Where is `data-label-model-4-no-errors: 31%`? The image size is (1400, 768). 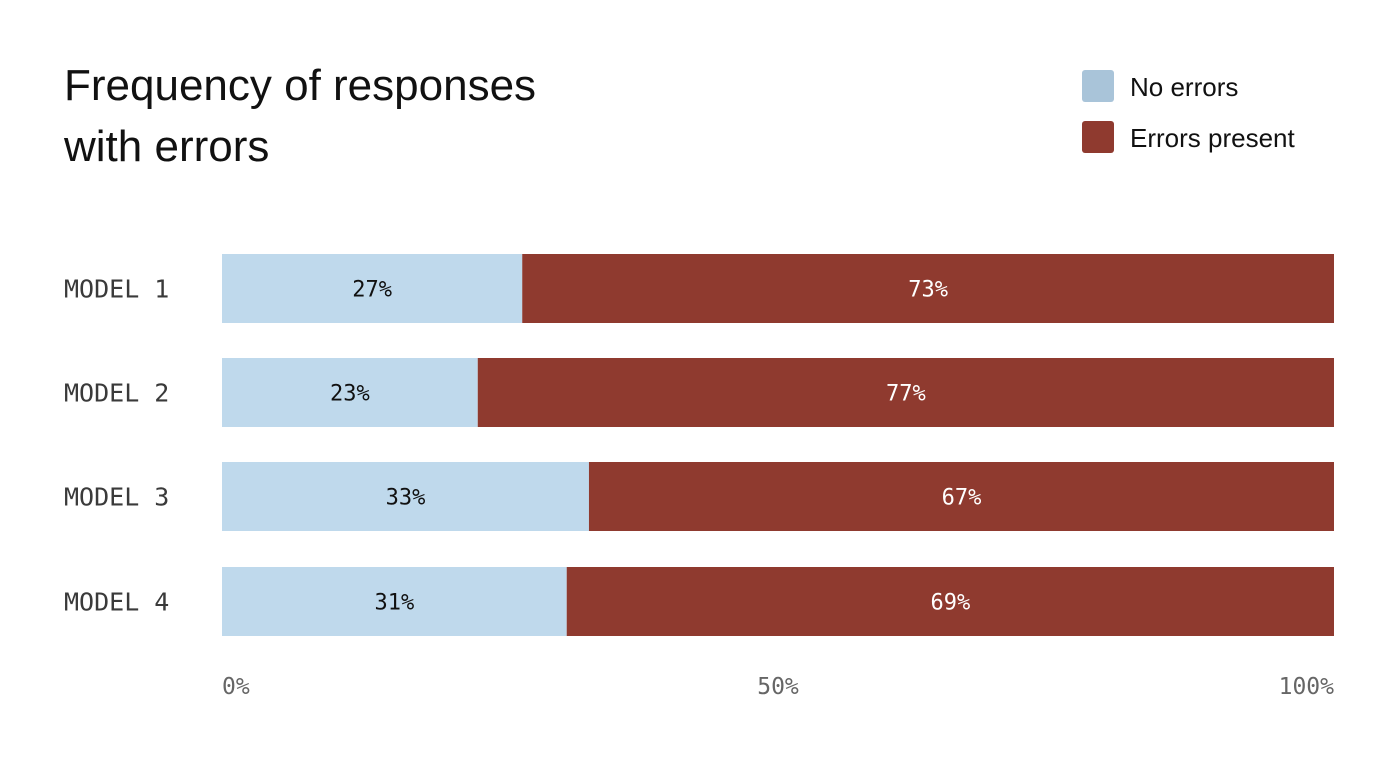 data-label-model-4-no-errors: 31% is located at coordinates (394, 603).